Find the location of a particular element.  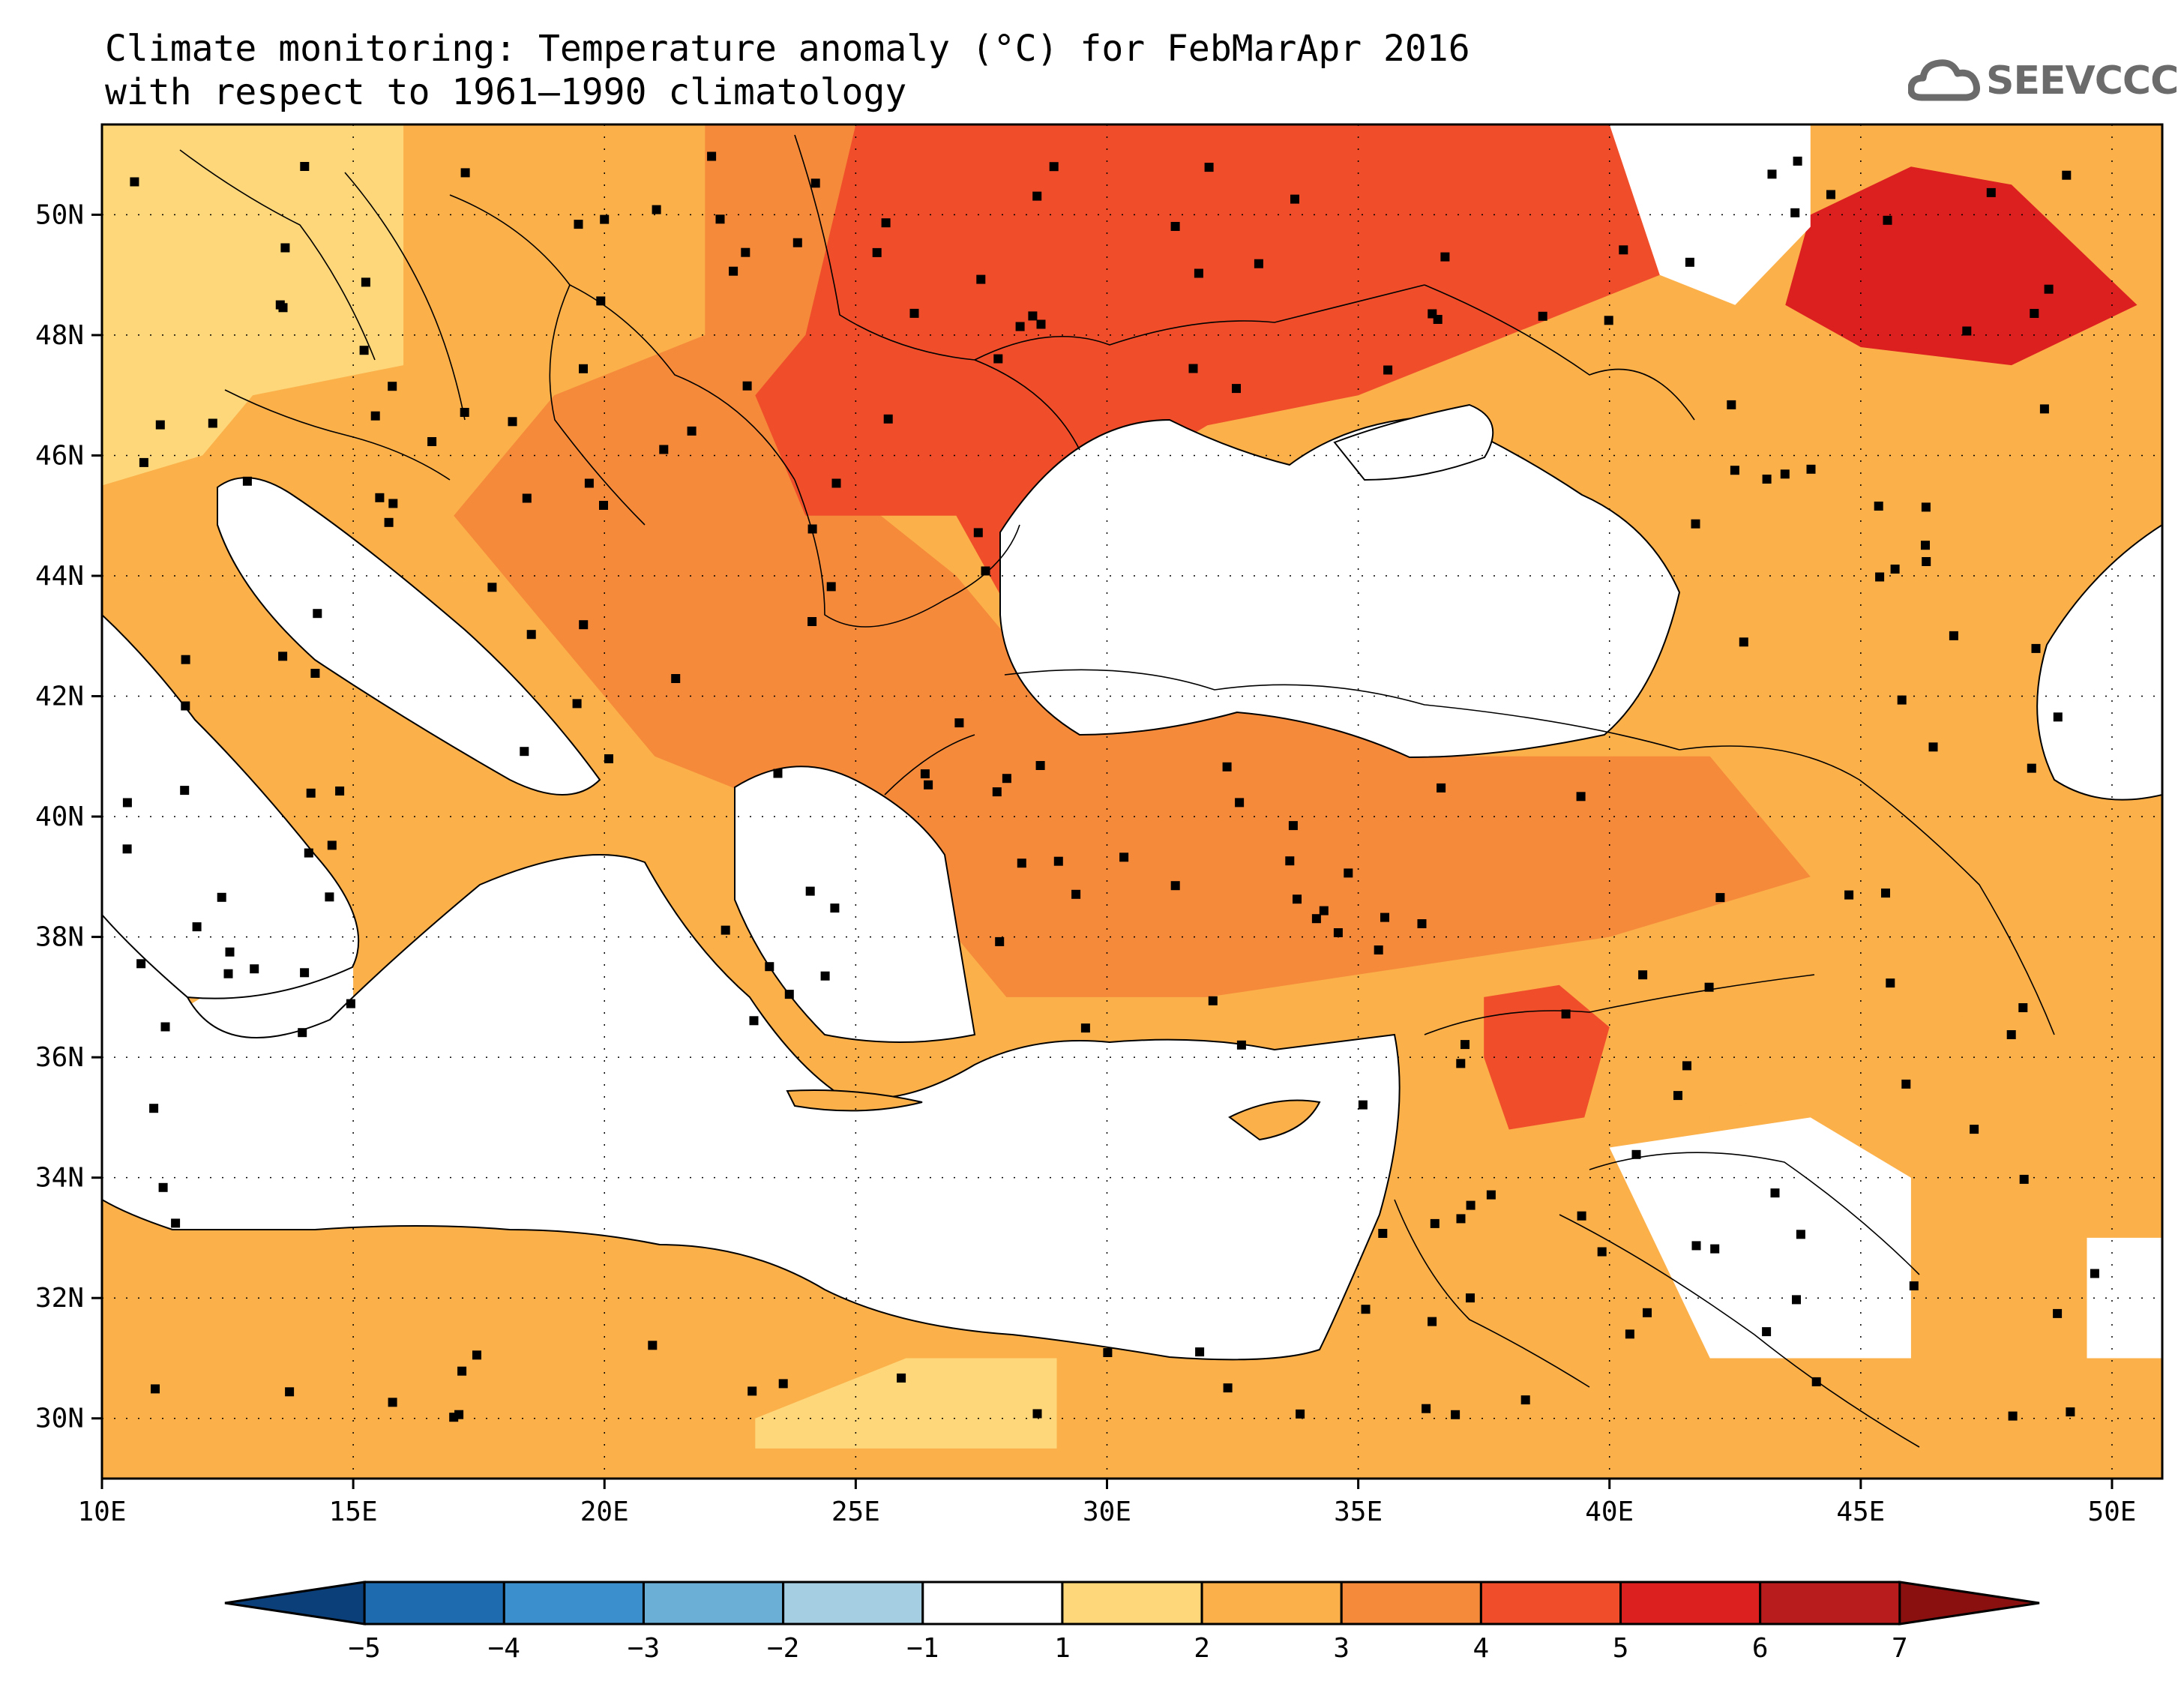

y-tick-label: 30N is located at coordinates (59, 1419).